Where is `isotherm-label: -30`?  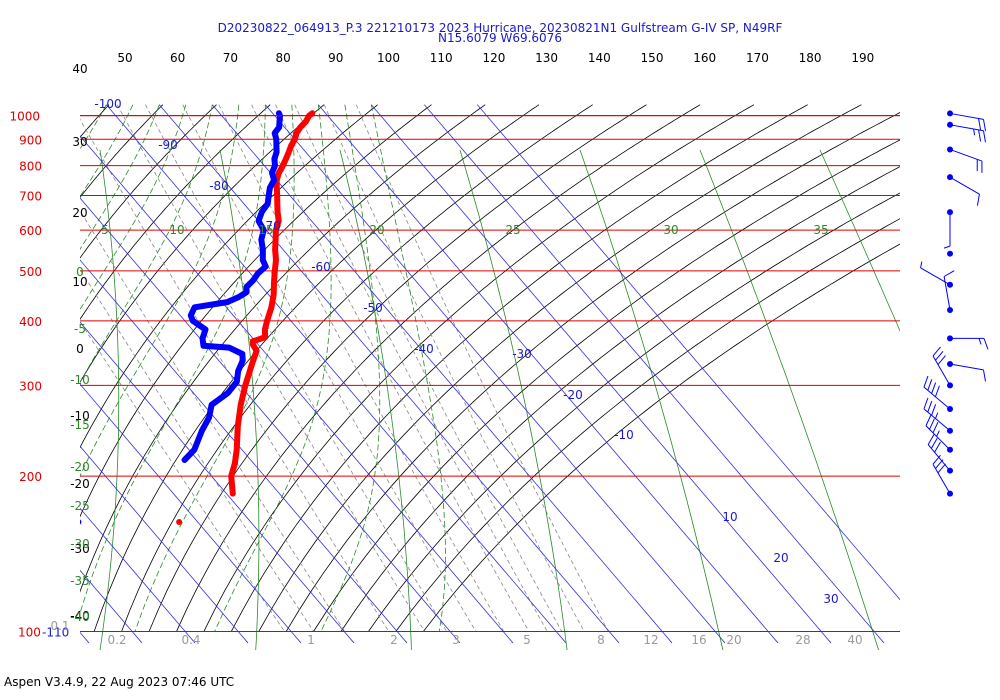 isotherm-label: -30 is located at coordinates (522, 354).